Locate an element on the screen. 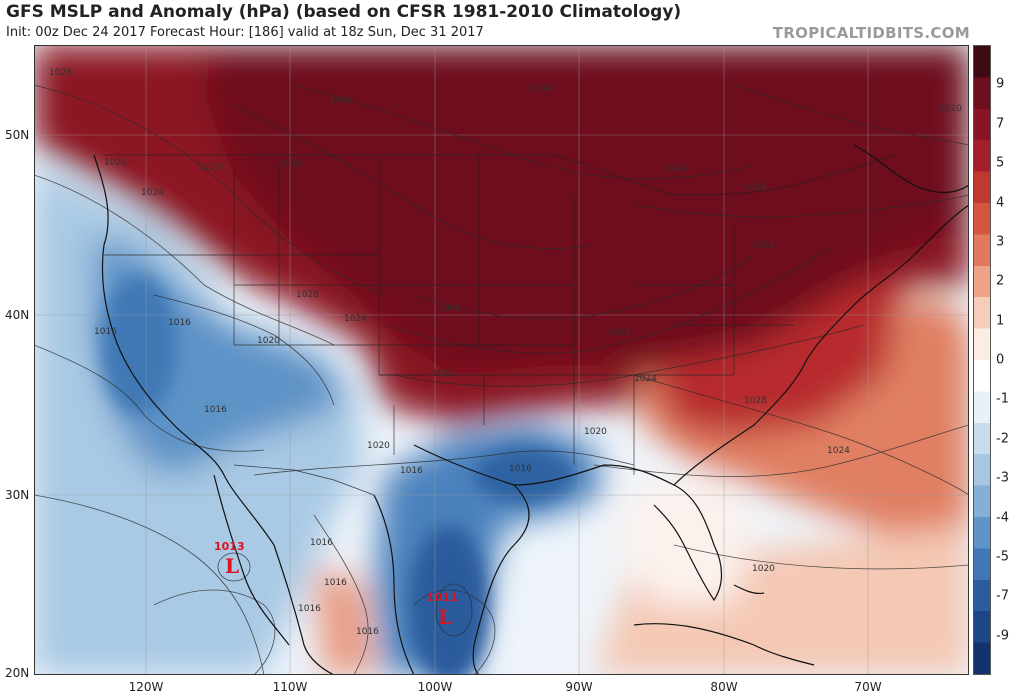  lat-label-30n: 30N is located at coordinates (17, 495).